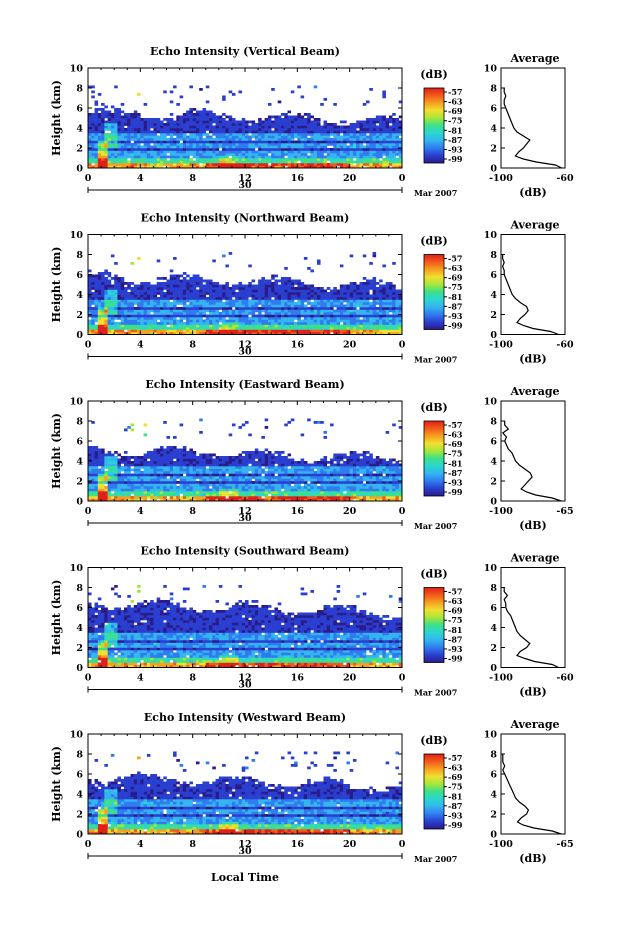 This screenshot has width=620, height=929. What do you see at coordinates (455, 149) in the screenshot?
I see `colorbar-tick: -93` at bounding box center [455, 149].